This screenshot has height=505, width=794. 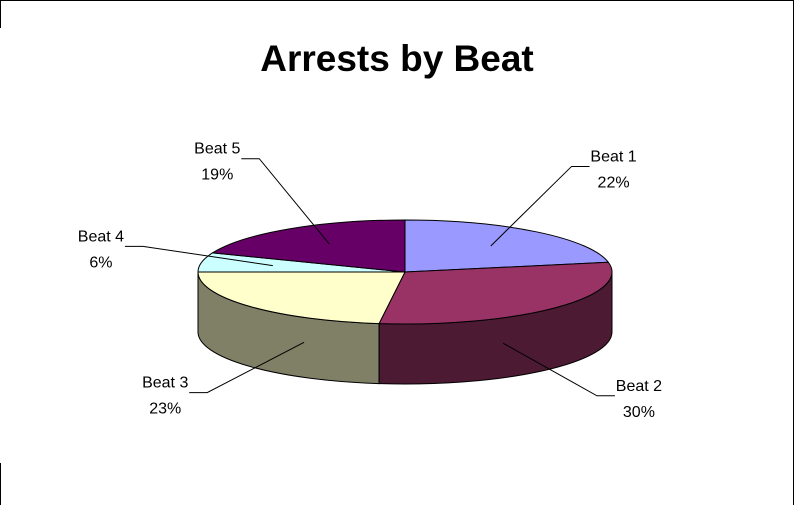 What do you see at coordinates (0, 14) in the screenshot?
I see `frame-left-edge` at bounding box center [0, 14].